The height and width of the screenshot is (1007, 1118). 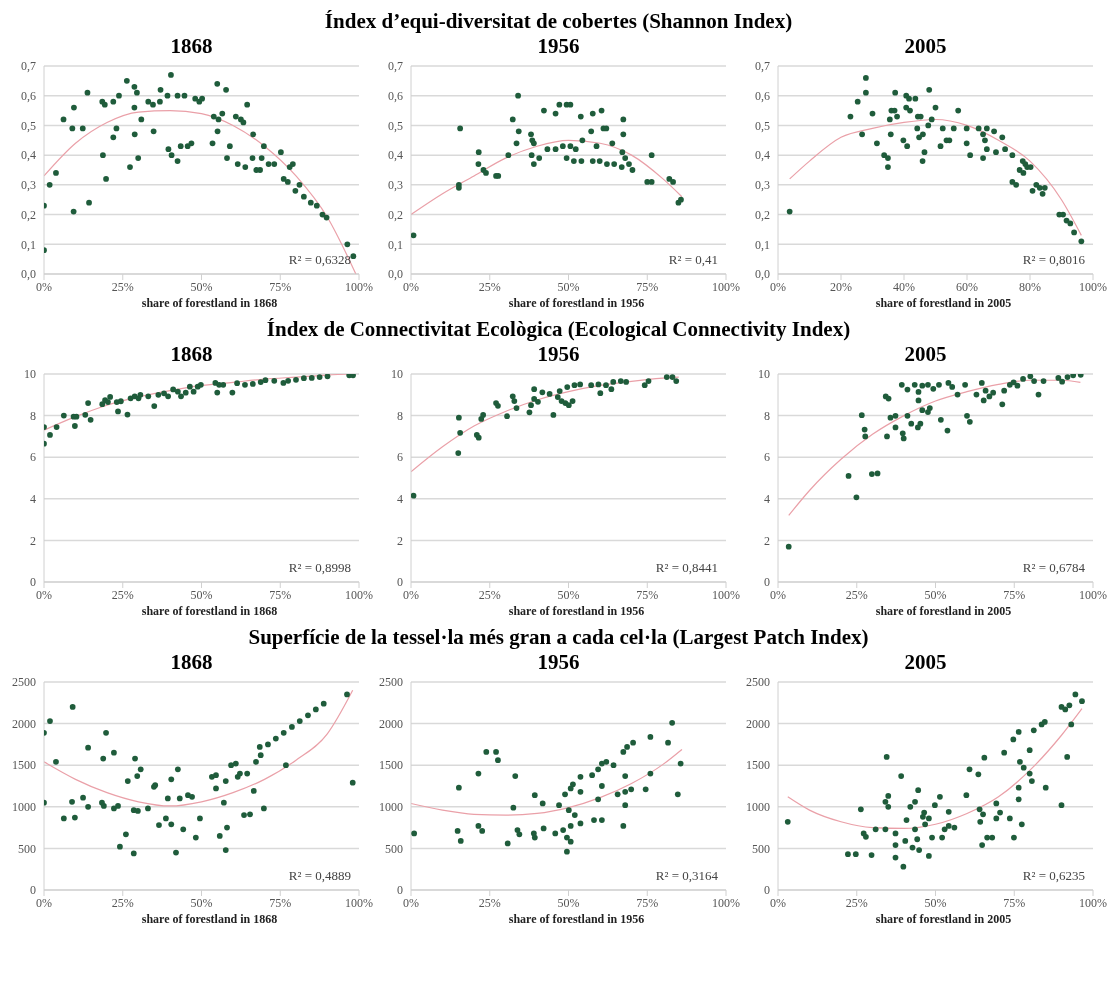 I want to click on chart-title: 1868, so click(x=191, y=46).